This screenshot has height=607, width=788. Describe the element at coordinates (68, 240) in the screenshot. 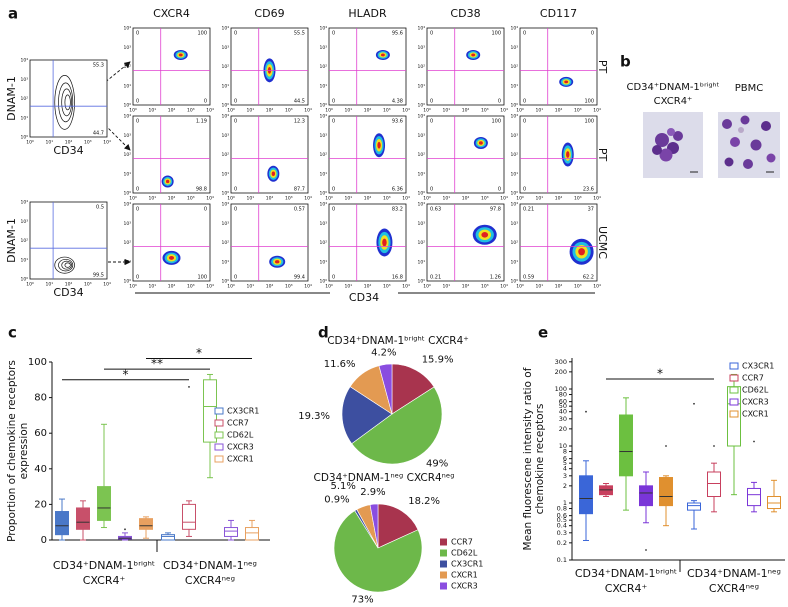

I see `gate-plot` at that location.